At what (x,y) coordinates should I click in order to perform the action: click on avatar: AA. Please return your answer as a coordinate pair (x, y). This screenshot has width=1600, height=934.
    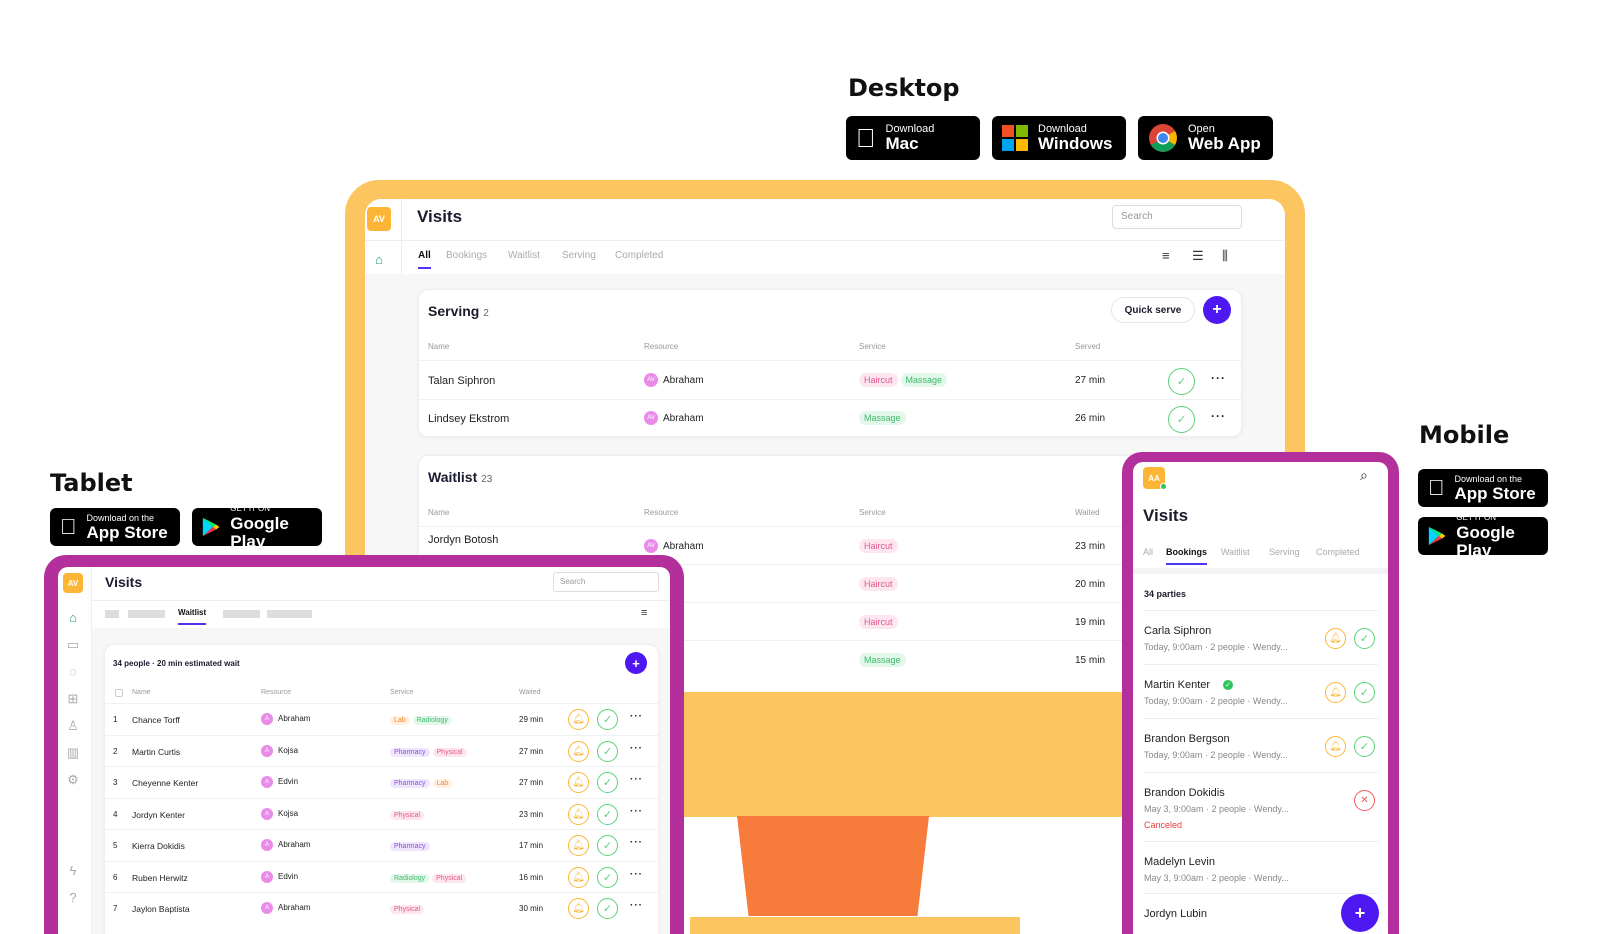
    Looking at the image, I should click on (1154, 478).